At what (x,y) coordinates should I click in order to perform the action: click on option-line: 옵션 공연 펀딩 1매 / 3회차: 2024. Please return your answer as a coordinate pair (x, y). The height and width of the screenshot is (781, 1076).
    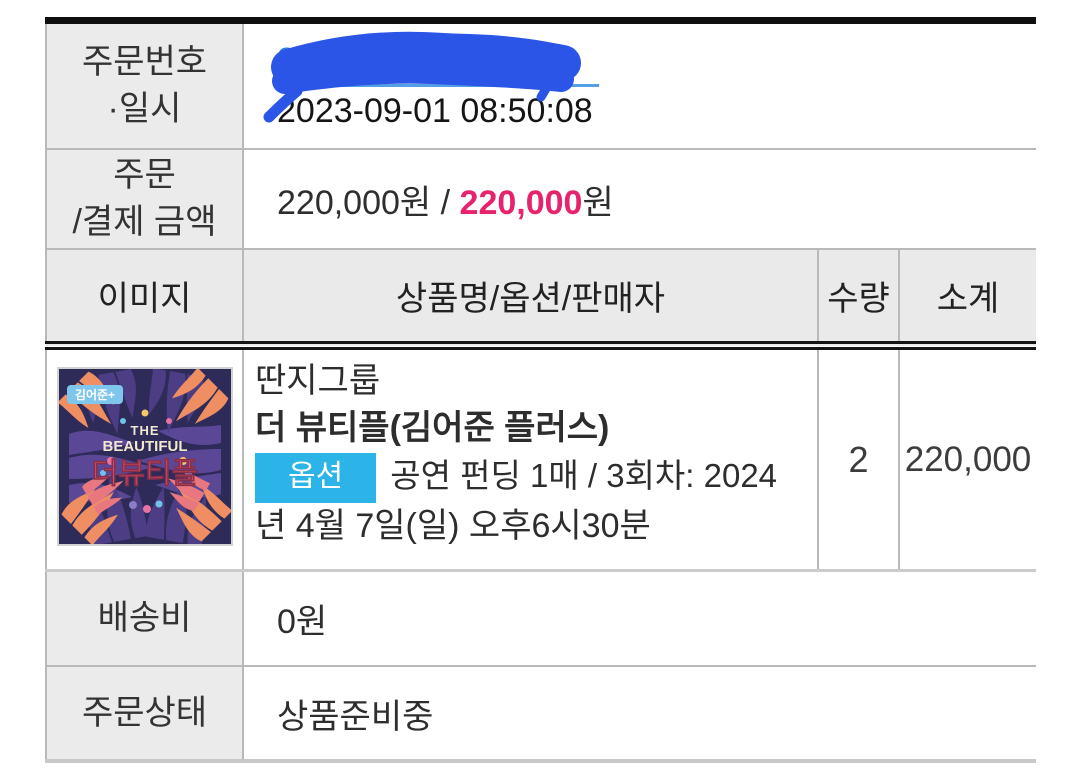
    Looking at the image, I should click on (533, 478).